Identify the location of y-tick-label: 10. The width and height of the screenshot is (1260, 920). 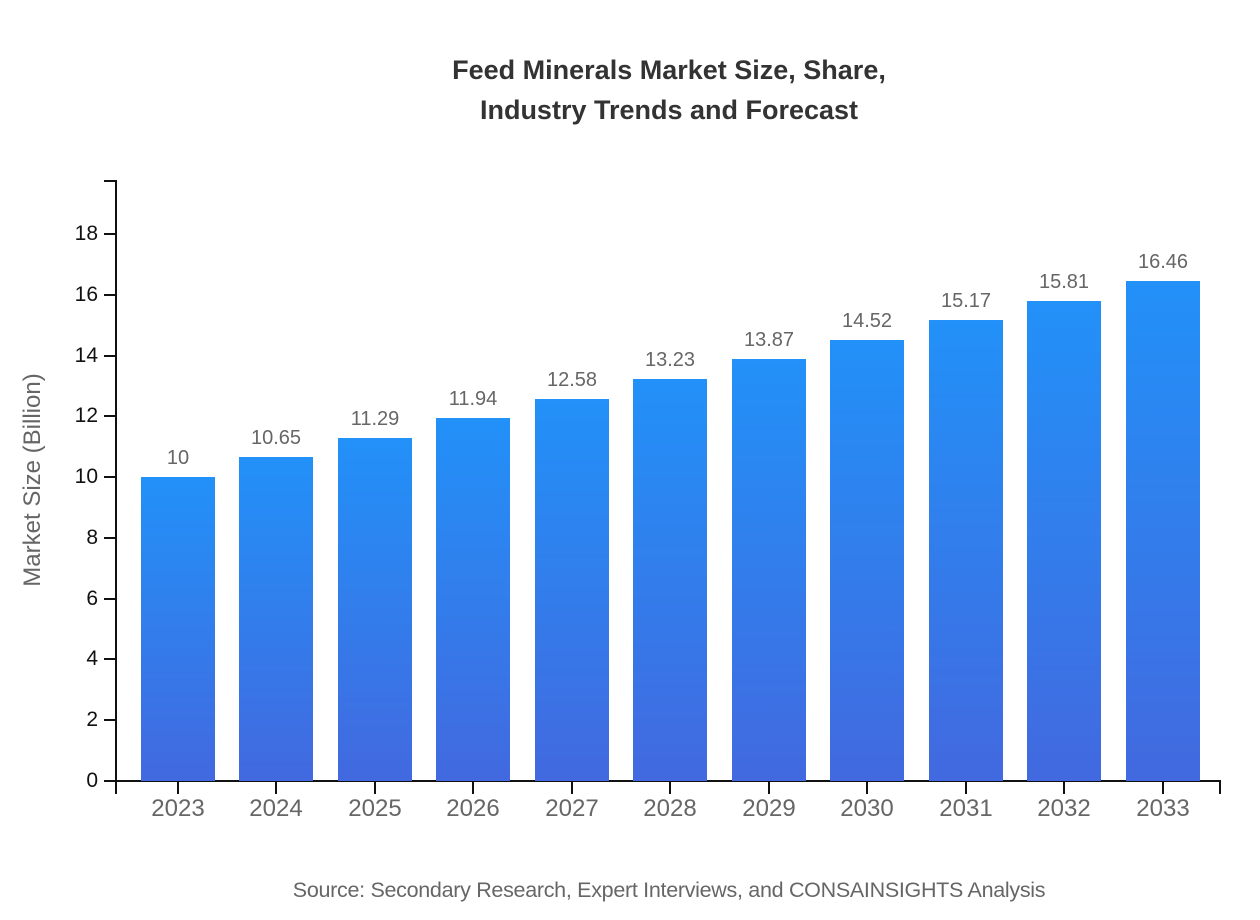
(86, 476).